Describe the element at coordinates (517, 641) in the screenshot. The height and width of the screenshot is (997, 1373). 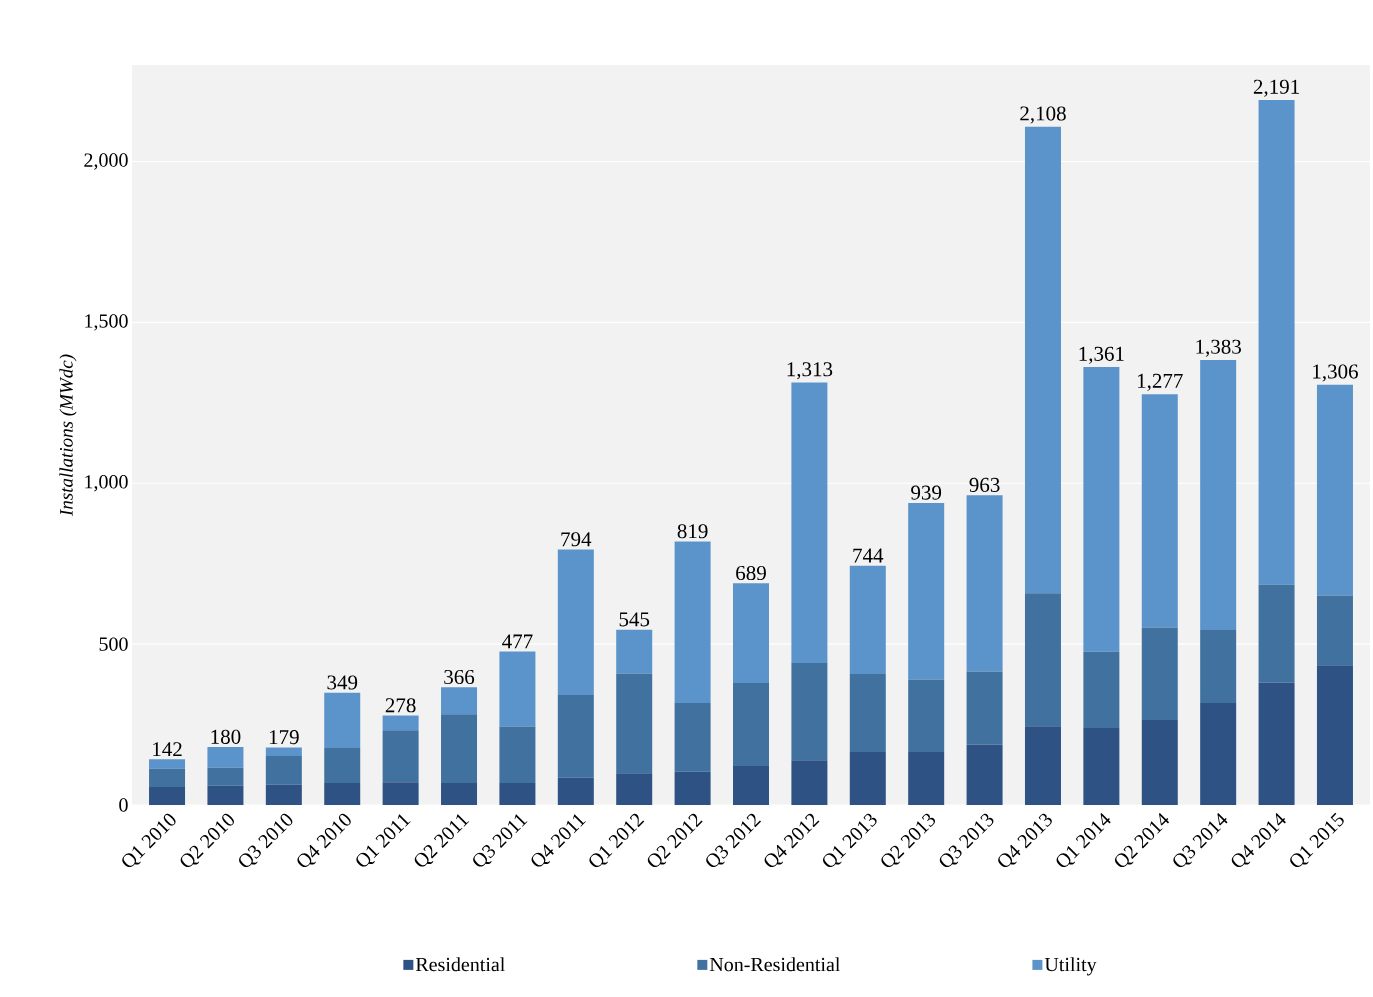
I see `total-label: 477` at that location.